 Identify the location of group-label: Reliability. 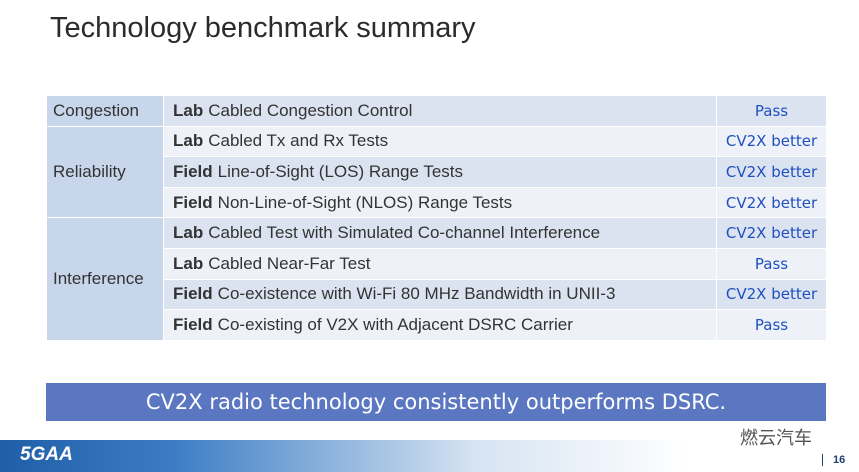
(105, 172).